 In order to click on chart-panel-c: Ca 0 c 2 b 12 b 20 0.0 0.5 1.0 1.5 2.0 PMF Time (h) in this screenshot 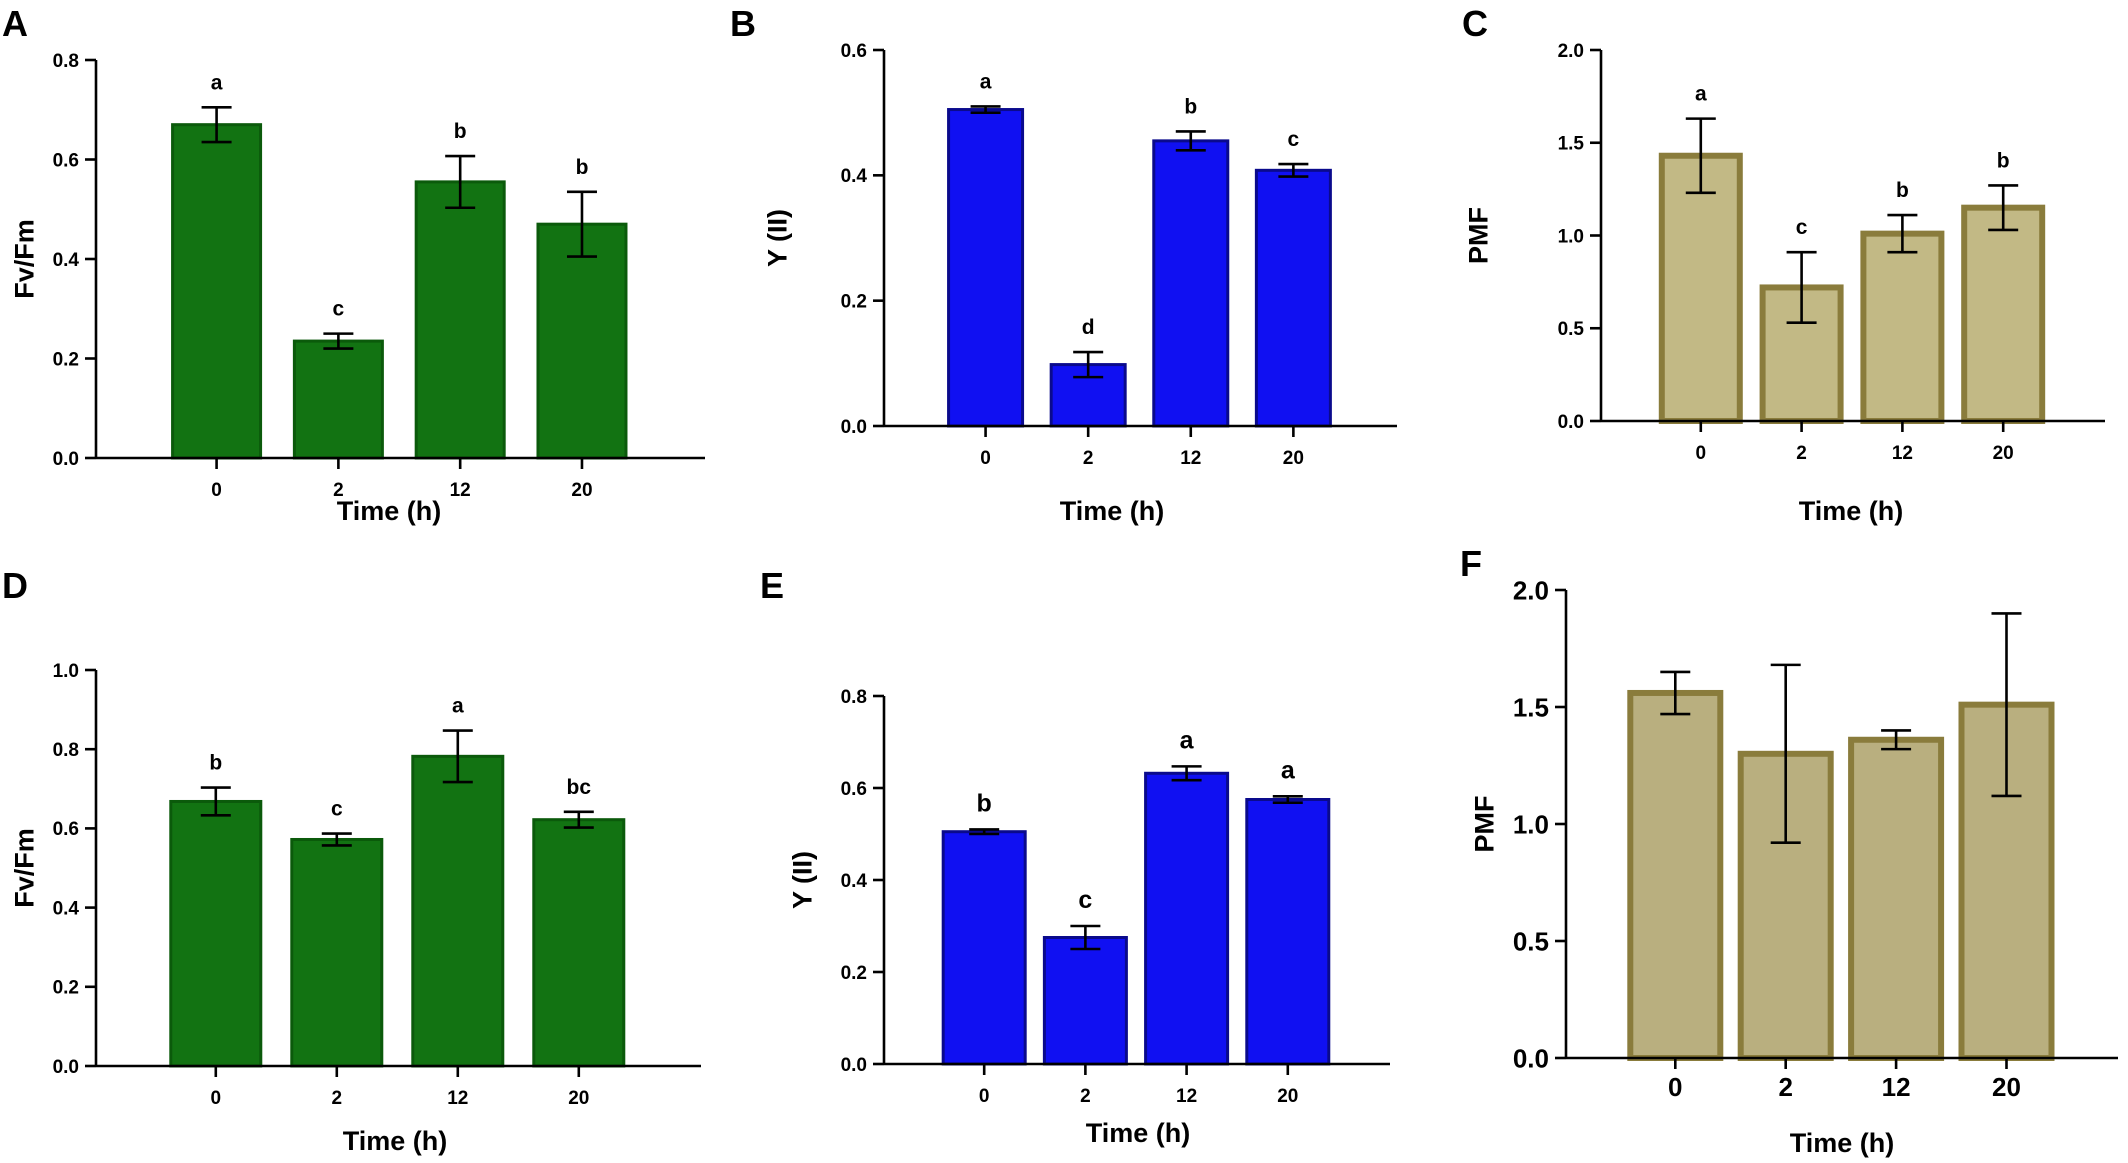, I will do `click(1783, 264)`.